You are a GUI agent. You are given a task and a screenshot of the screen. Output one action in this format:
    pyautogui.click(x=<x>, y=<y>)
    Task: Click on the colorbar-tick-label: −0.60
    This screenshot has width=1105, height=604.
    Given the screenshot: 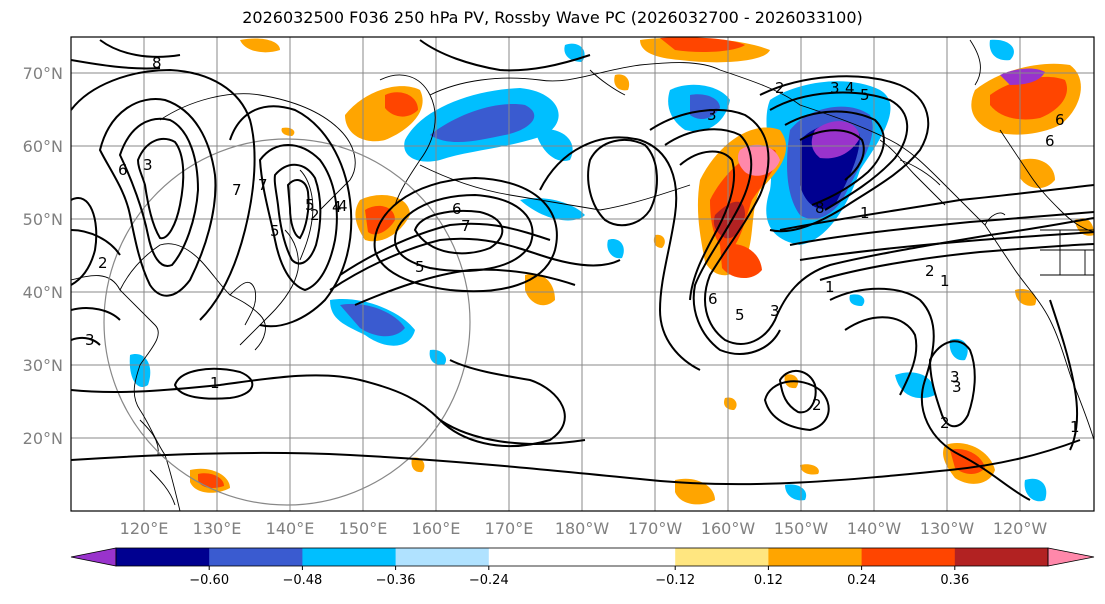 What is the action you would take?
    pyautogui.click(x=209, y=580)
    